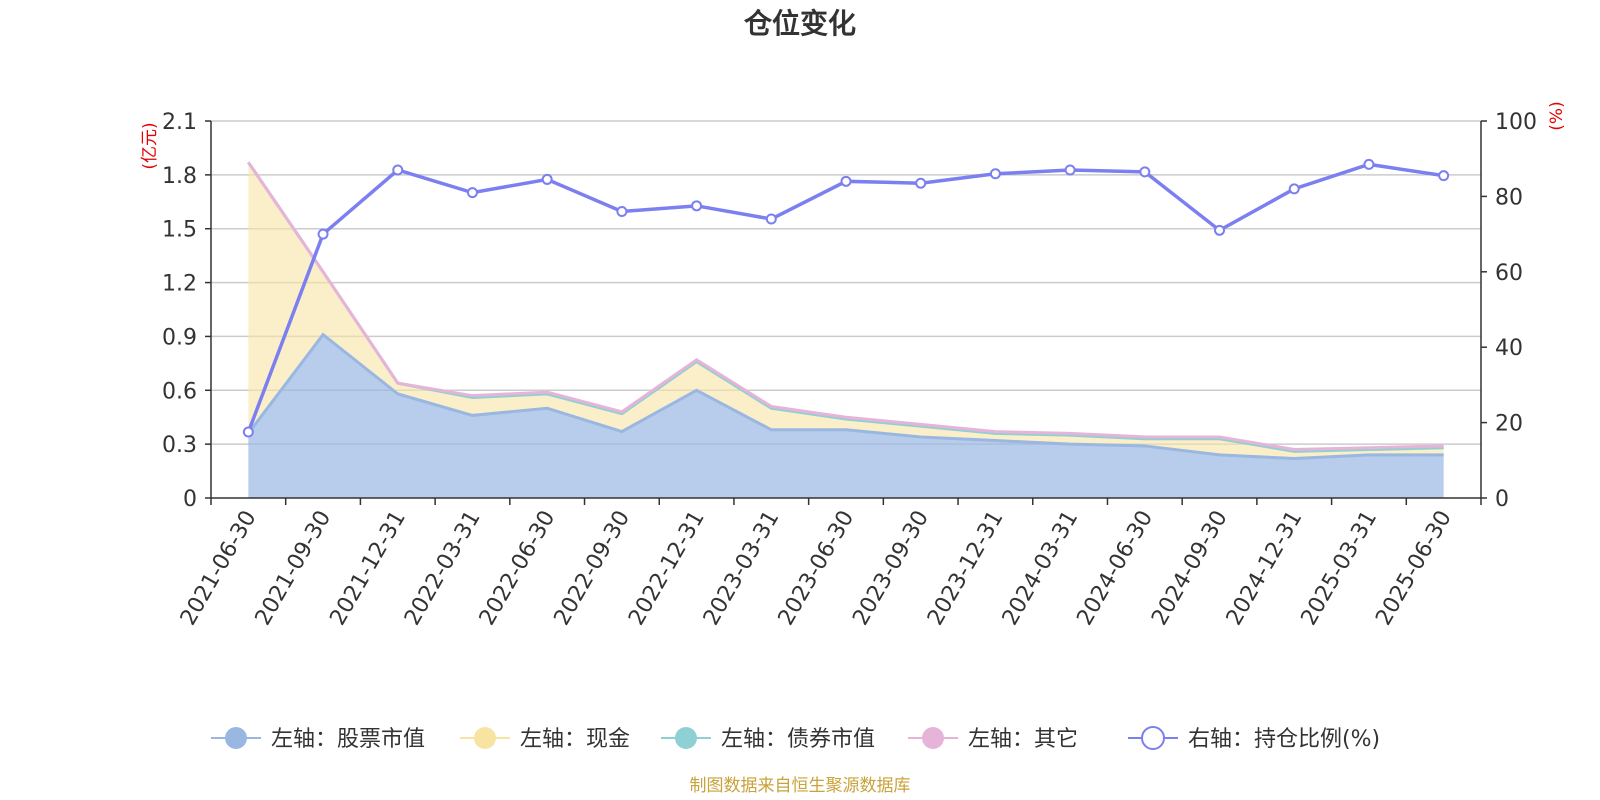 The height and width of the screenshot is (800, 1600). What do you see at coordinates (219, 568) in the screenshot?
I see `x-tick-label: 2021-06-30` at bounding box center [219, 568].